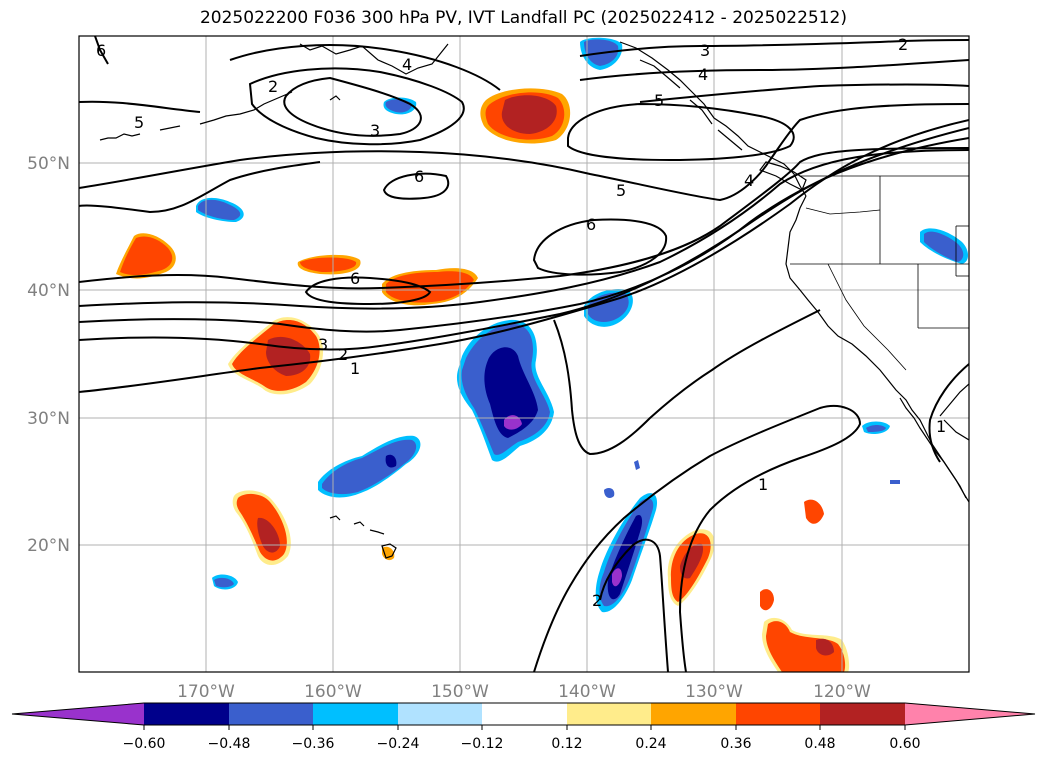  Describe the element at coordinates (206, 692) in the screenshot. I see `lon-tick-label: 170°W` at that location.